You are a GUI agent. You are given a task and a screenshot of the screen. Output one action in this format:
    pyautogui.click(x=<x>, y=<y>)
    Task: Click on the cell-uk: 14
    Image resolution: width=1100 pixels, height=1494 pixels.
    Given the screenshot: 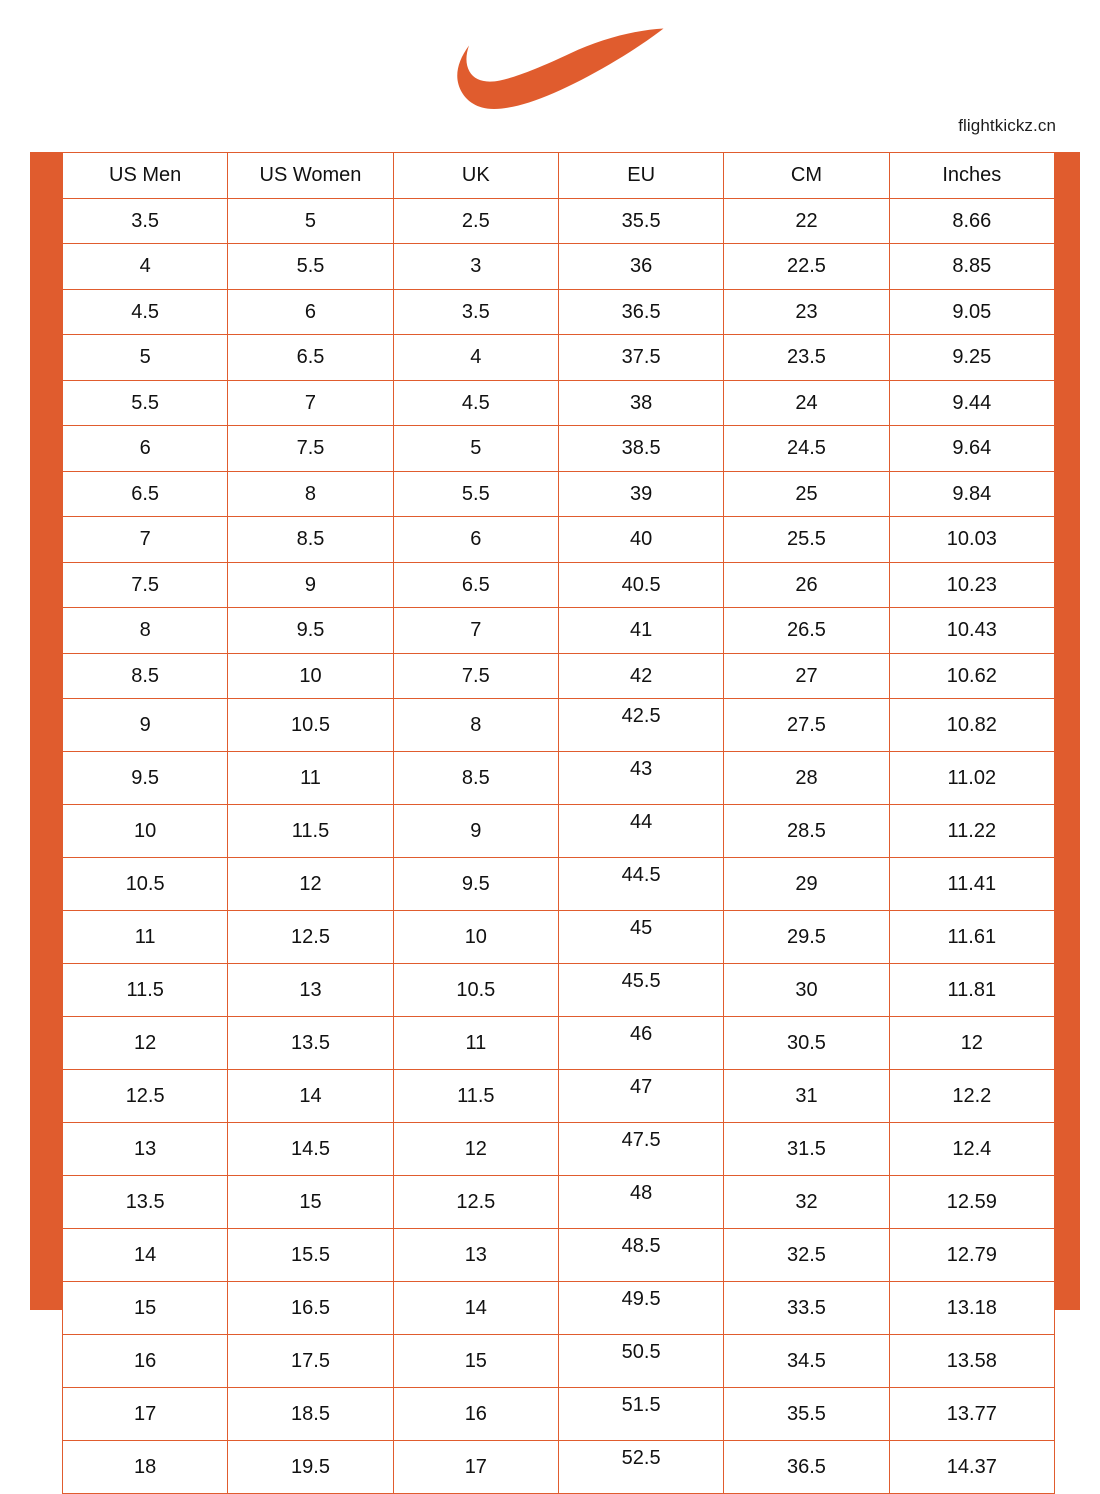 What is the action you would take?
    pyautogui.click(x=475, y=1308)
    